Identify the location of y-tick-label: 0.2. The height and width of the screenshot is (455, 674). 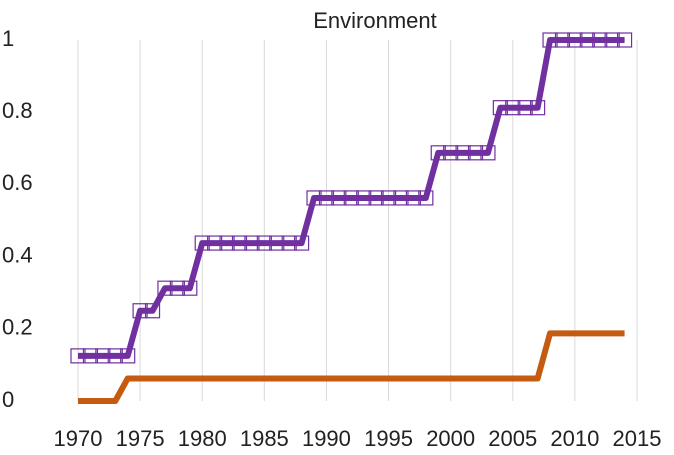
(17, 327).